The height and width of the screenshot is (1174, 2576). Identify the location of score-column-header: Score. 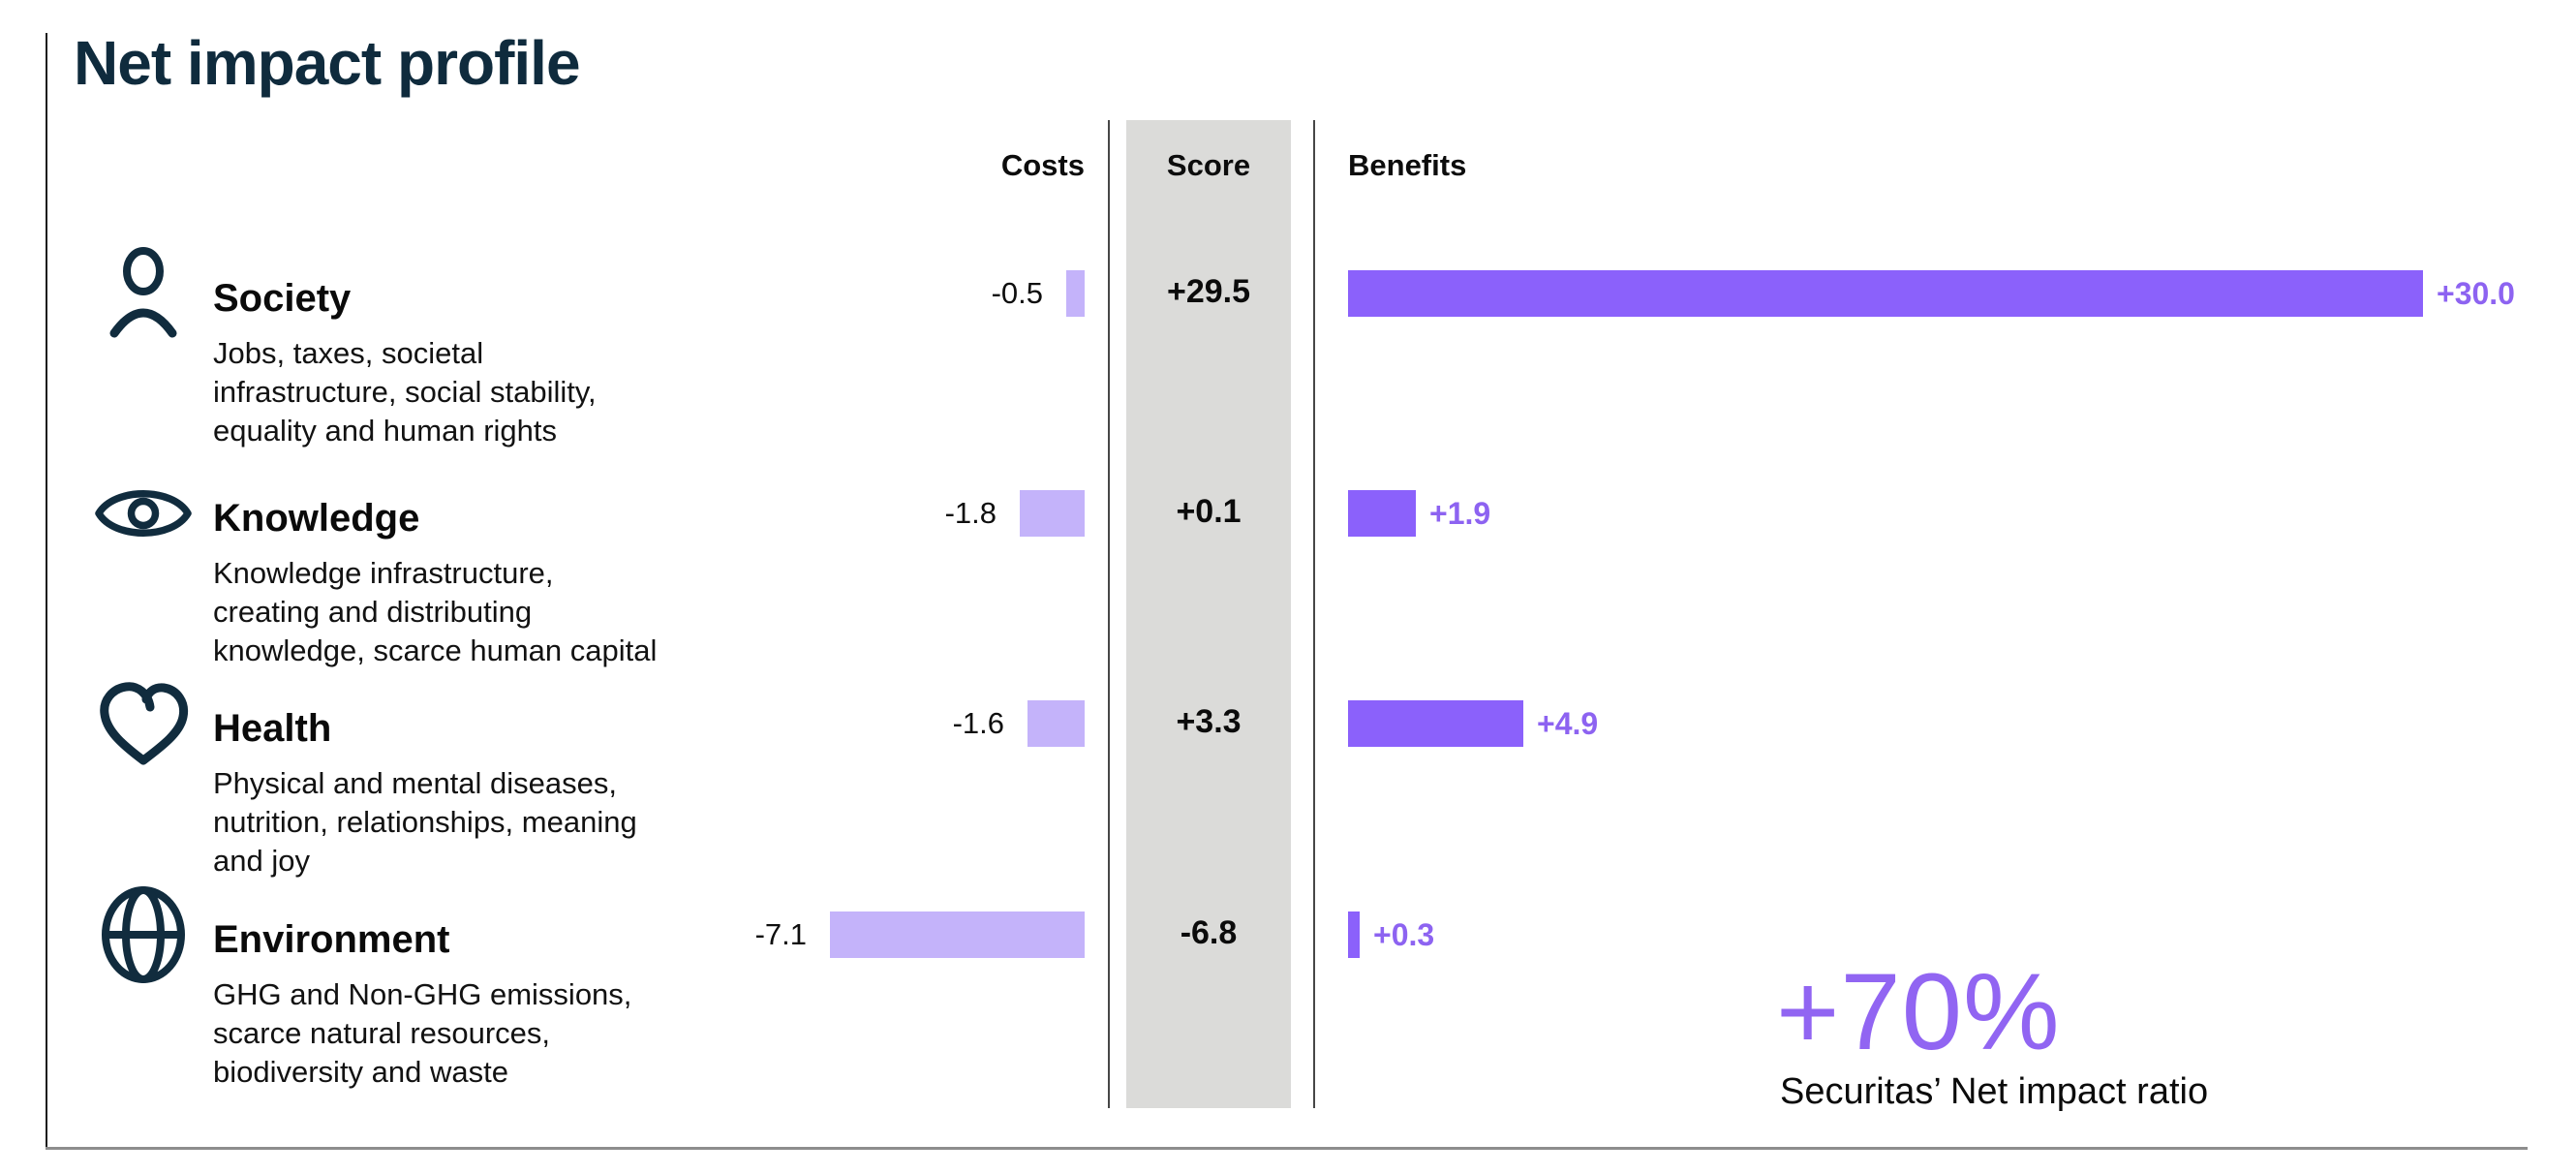
(1208, 165).